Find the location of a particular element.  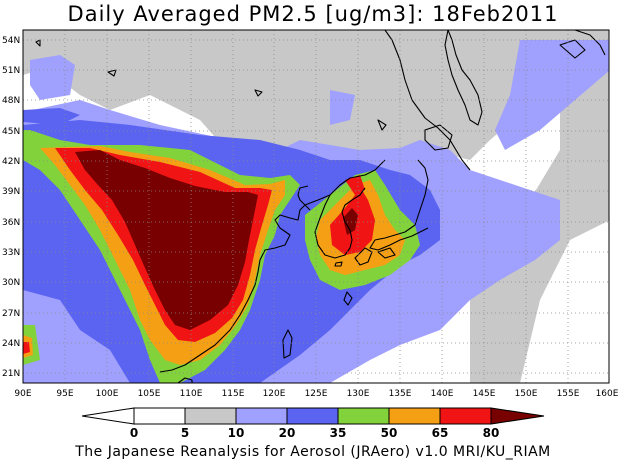

lon-tick-label: 150E is located at coordinates (526, 394).